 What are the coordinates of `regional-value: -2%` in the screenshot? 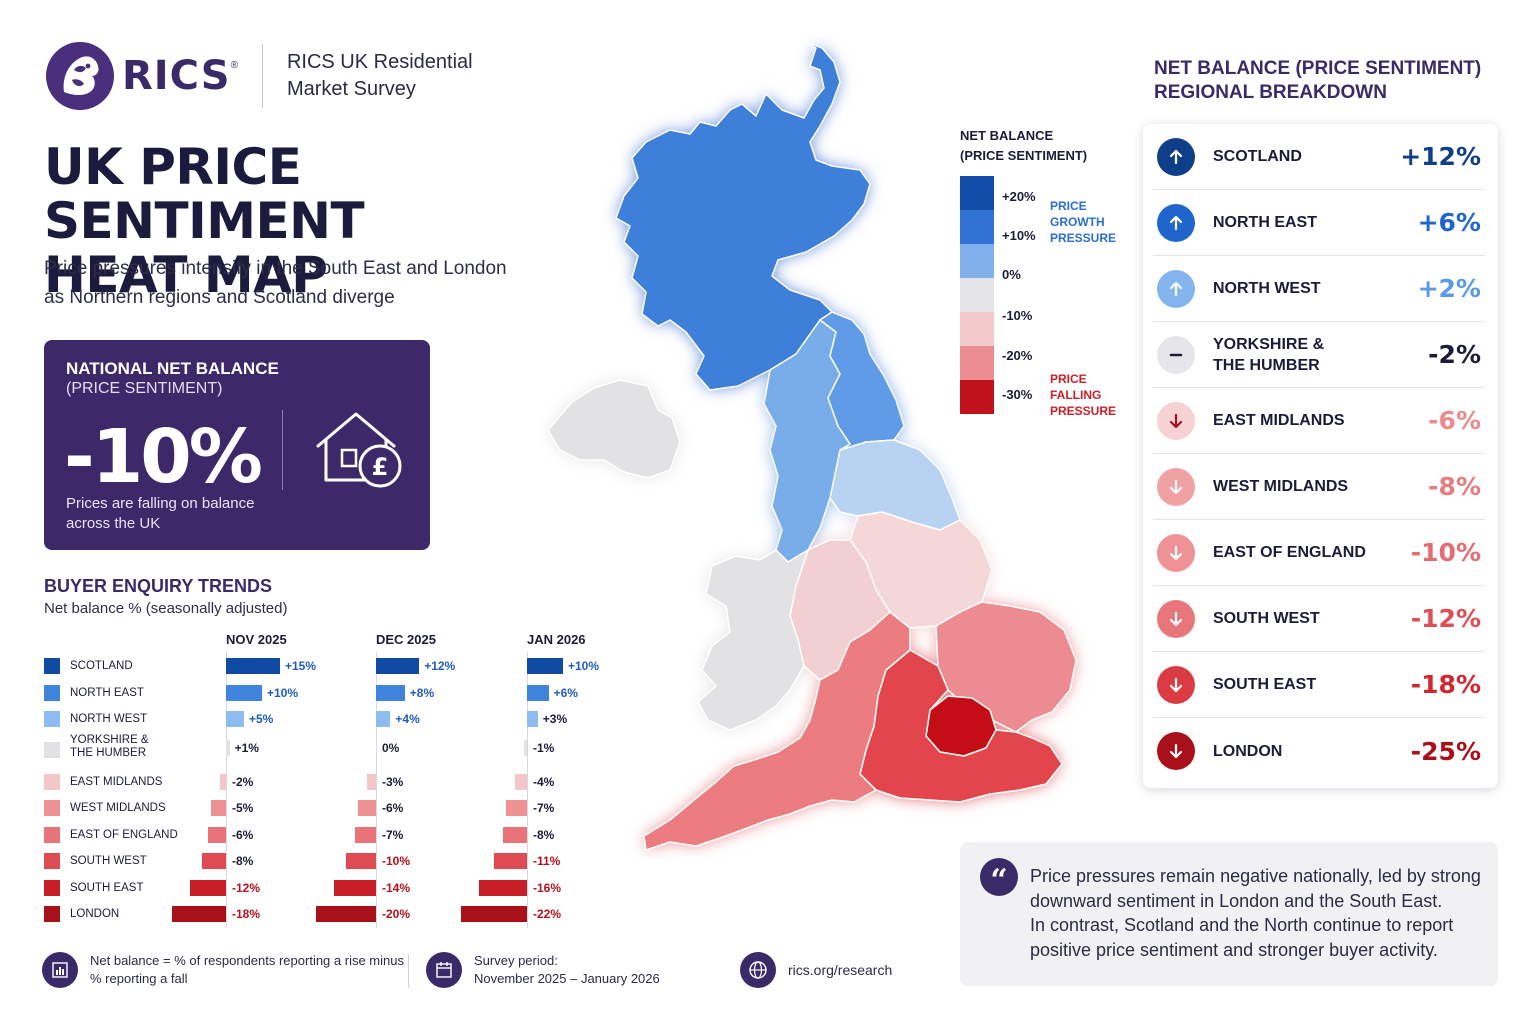 It's located at (1454, 354).